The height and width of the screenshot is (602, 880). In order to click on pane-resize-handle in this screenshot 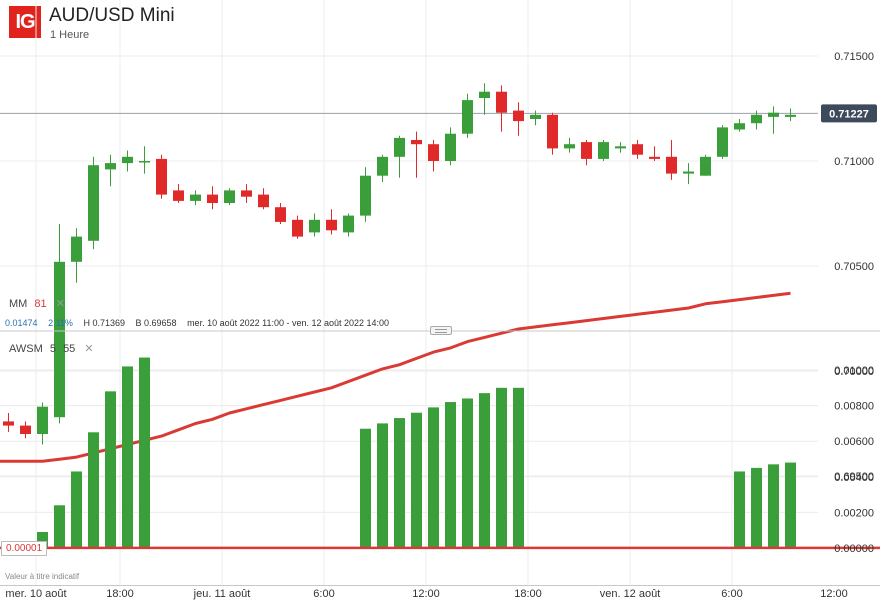, I will do `click(441, 330)`.